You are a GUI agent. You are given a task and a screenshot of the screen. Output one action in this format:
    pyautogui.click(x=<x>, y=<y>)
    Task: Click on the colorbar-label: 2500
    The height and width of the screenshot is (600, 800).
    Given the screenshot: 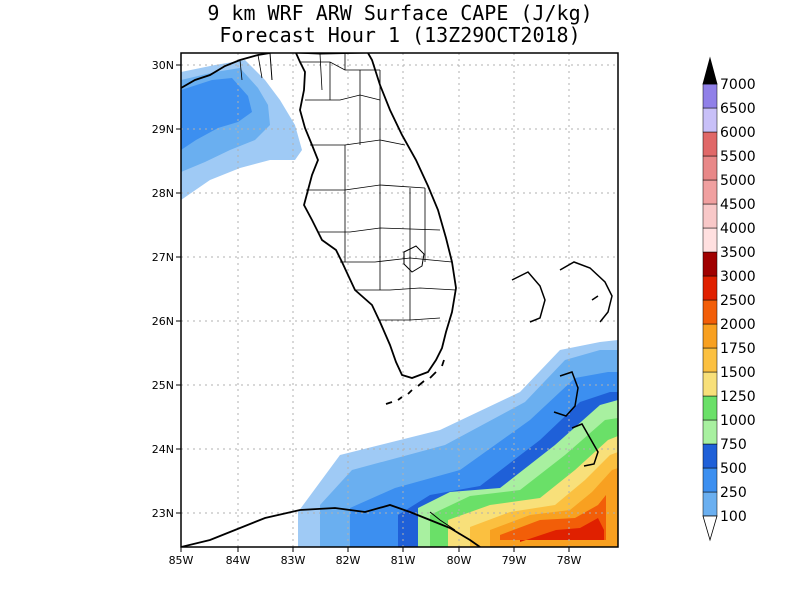 What is the action you would take?
    pyautogui.click(x=738, y=301)
    